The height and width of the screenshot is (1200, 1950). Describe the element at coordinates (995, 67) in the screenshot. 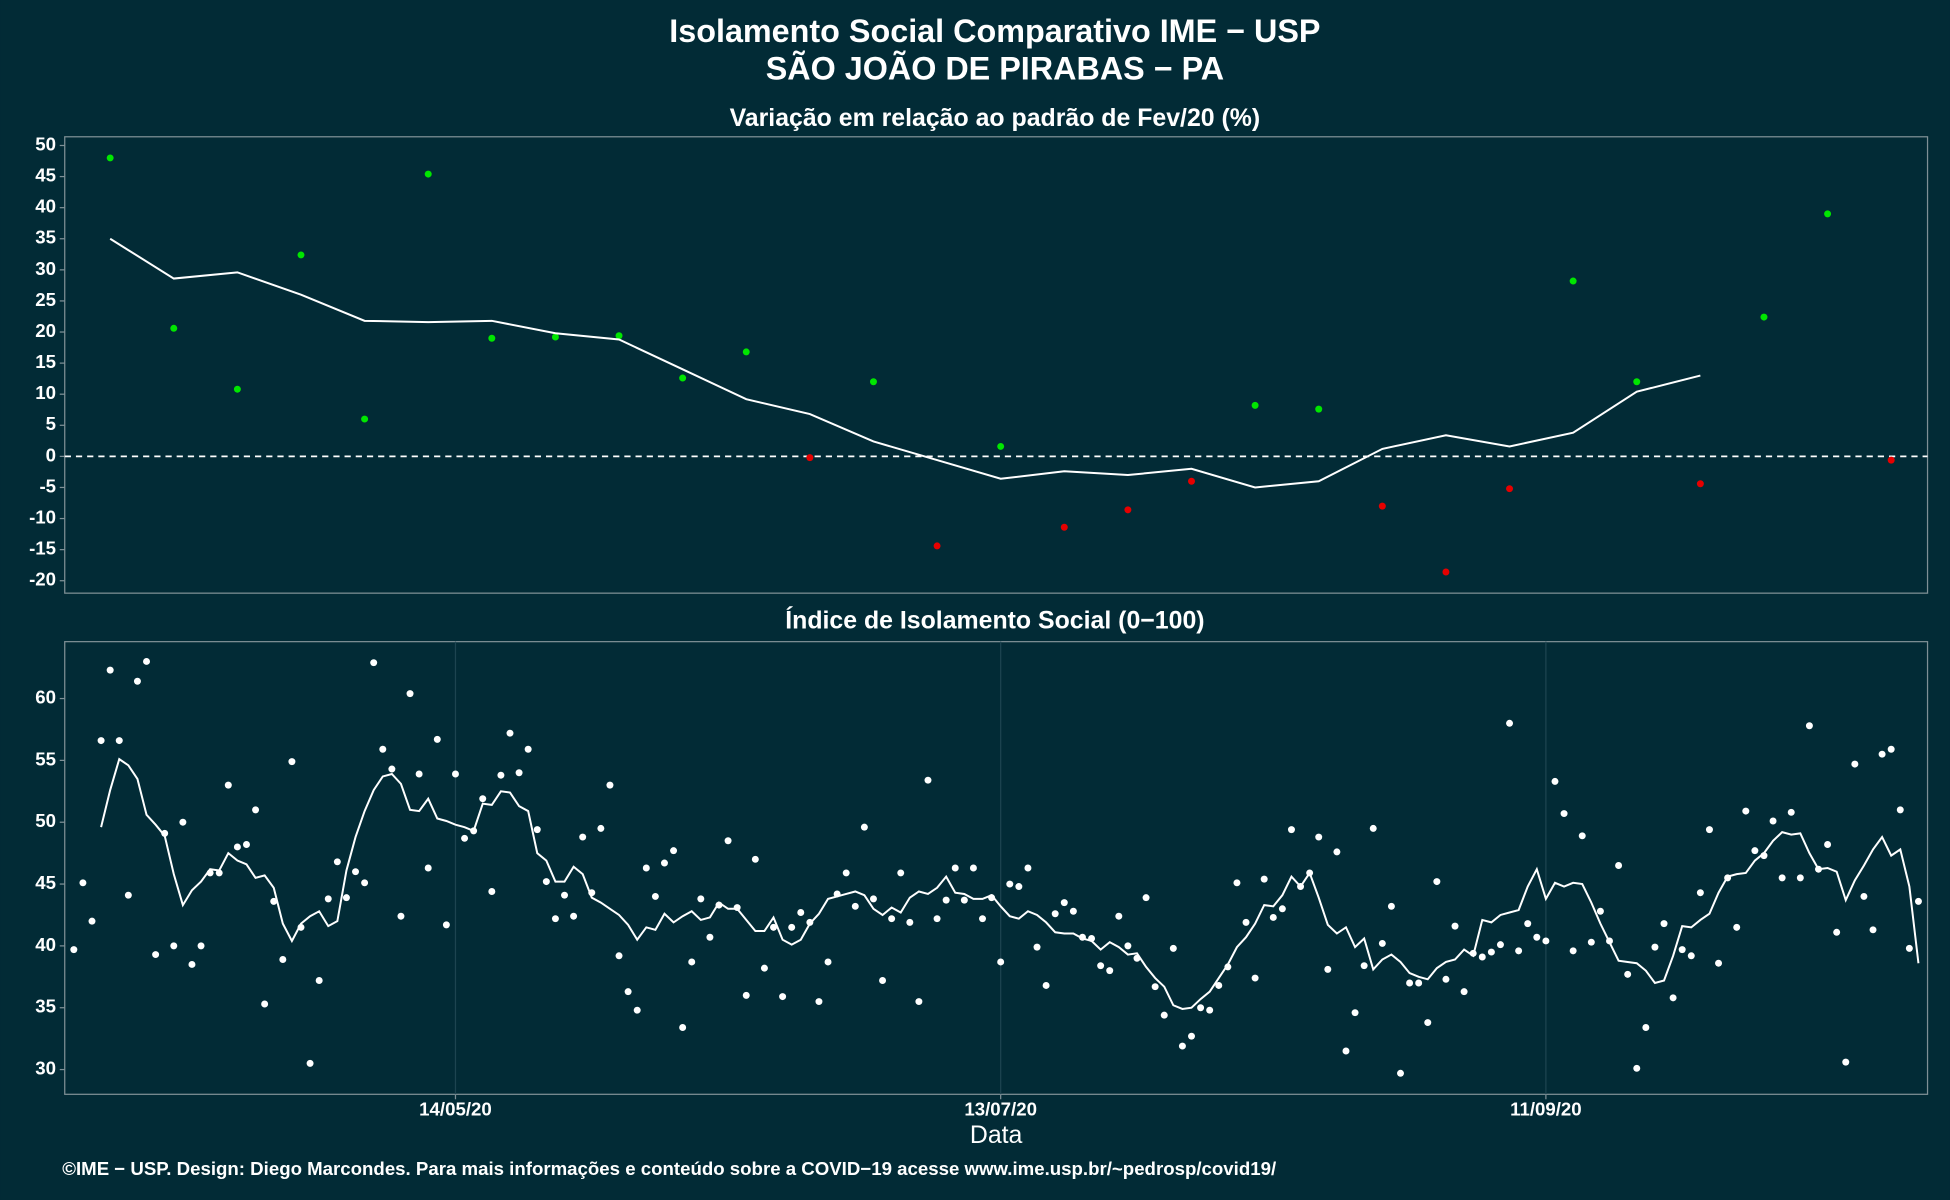

I see `chart-title: SÃO JOÃO DE PIRABAS − PA` at that location.